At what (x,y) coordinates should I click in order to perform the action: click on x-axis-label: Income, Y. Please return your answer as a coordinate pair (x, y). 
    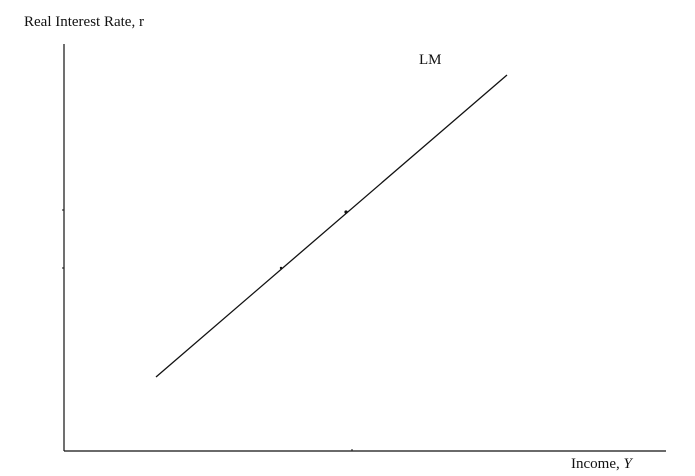
    Looking at the image, I should click on (601, 464).